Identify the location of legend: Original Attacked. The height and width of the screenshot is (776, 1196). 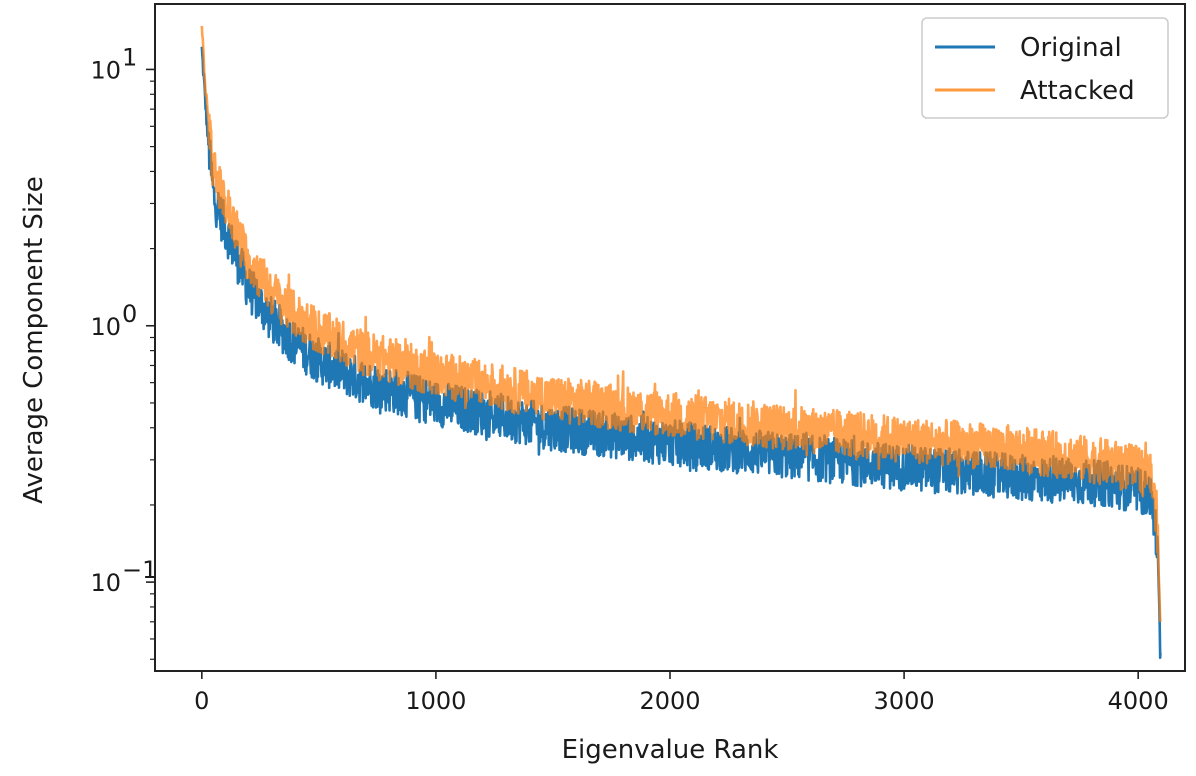
(1045, 68).